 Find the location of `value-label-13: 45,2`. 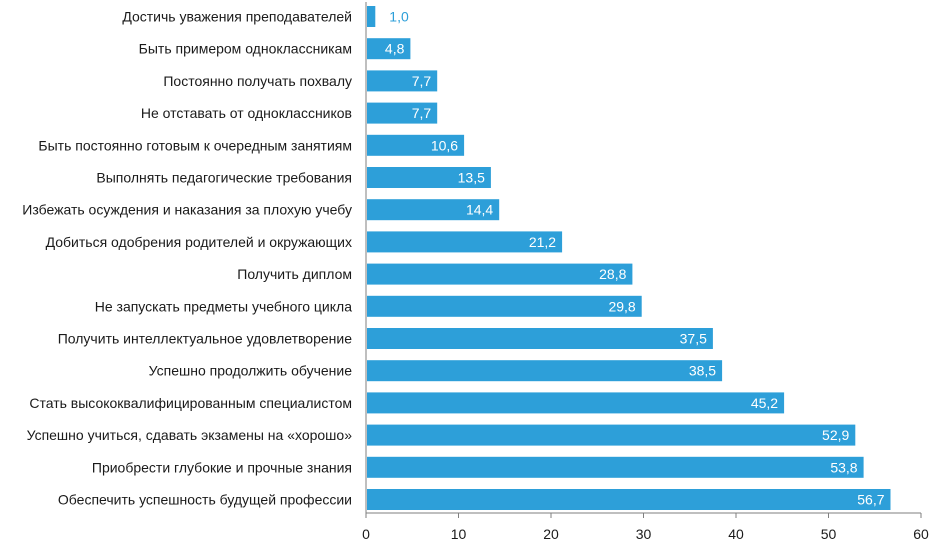

value-label-13: 45,2 is located at coordinates (764, 403).